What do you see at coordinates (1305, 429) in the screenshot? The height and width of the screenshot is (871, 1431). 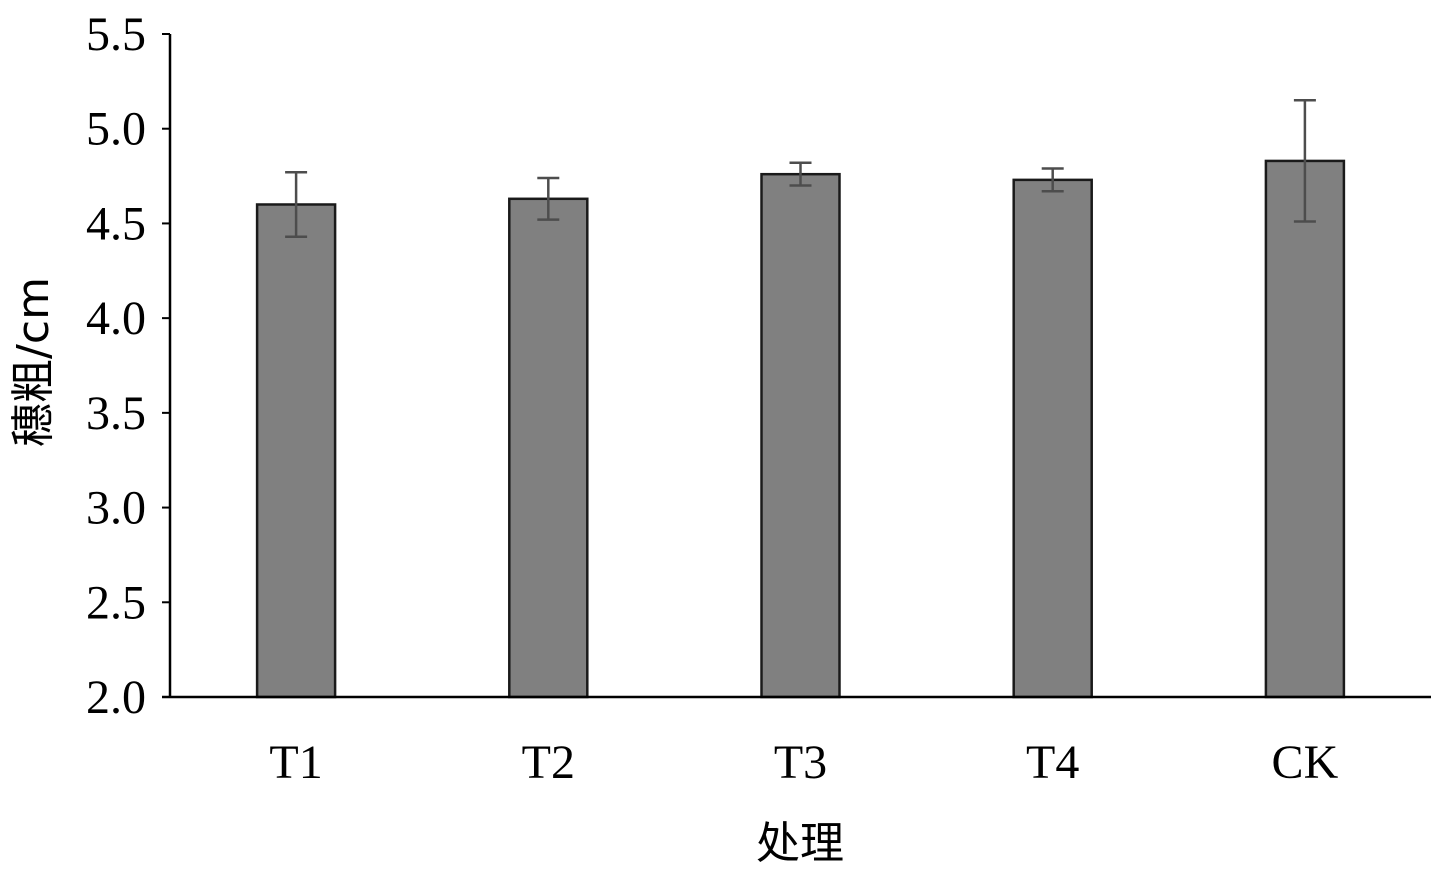 I see `bar-ck` at bounding box center [1305, 429].